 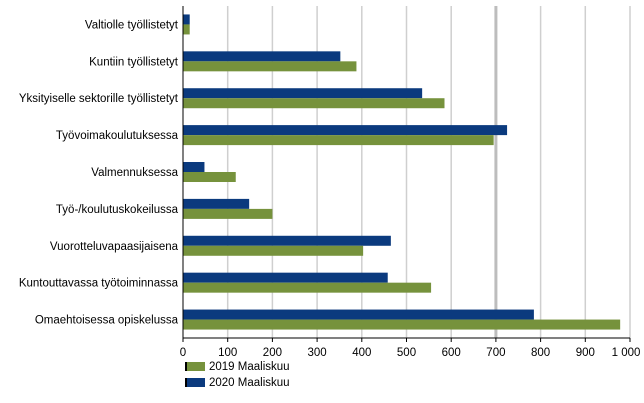 What do you see at coordinates (249, 383) in the screenshot?
I see `legend-label: 2020 Maaliskuu` at bounding box center [249, 383].